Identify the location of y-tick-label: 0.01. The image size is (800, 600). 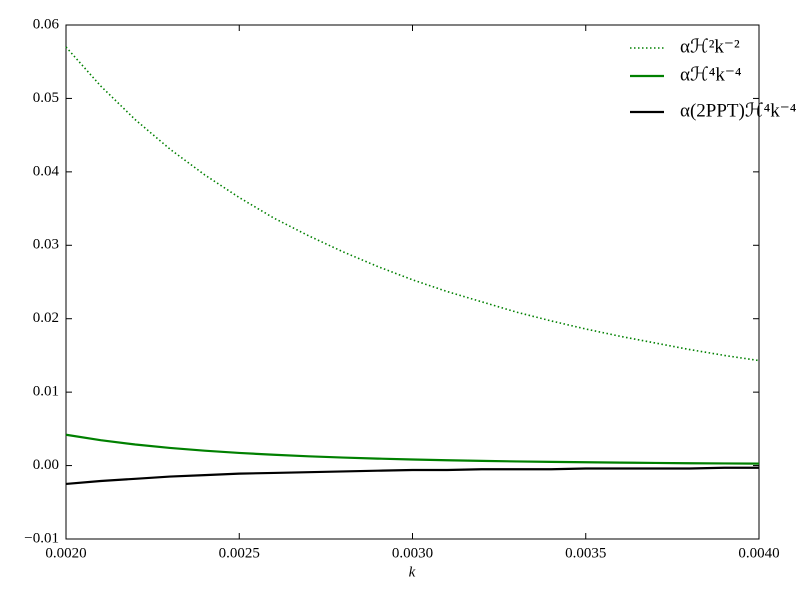
(46, 392).